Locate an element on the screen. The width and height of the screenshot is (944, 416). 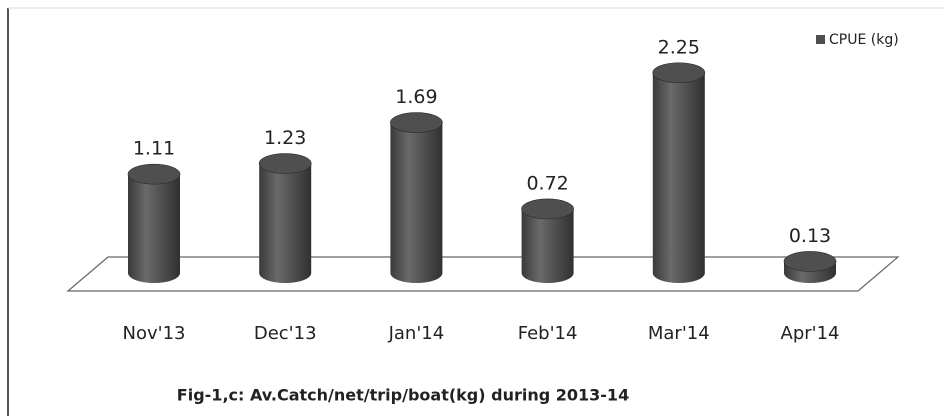
legend-swatch is located at coordinates (820, 39).